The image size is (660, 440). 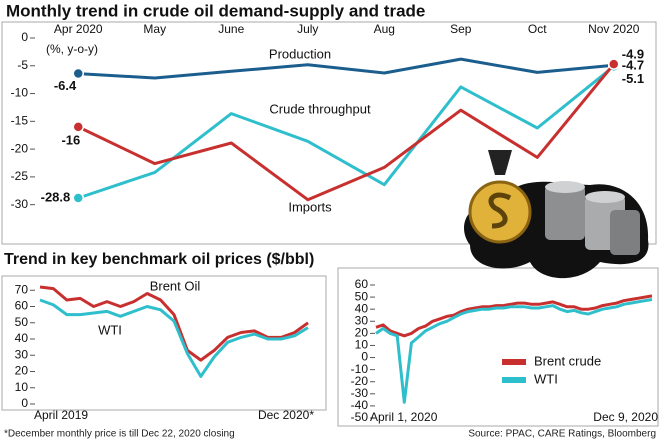 What do you see at coordinates (567, 360) in the screenshot?
I see `legend-label: Brent crude` at bounding box center [567, 360].